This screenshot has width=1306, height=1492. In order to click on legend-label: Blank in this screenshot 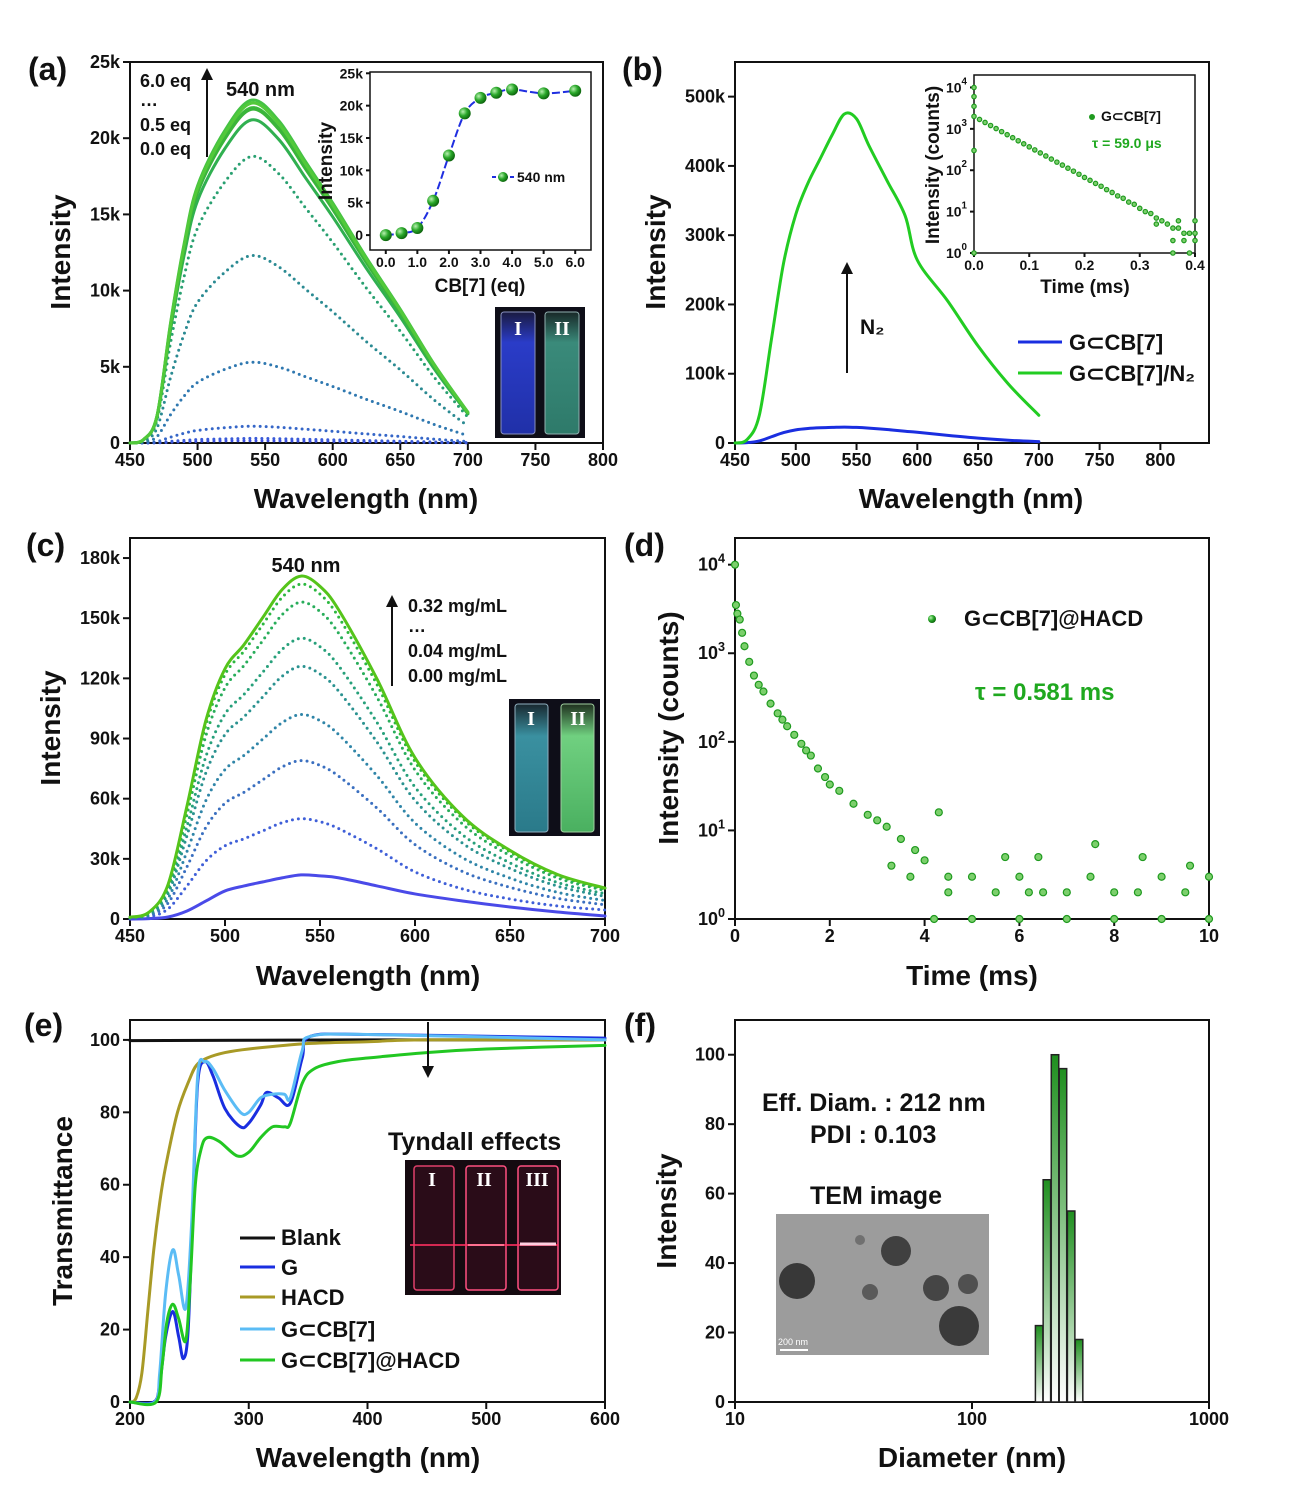, I will do `click(311, 1237)`.